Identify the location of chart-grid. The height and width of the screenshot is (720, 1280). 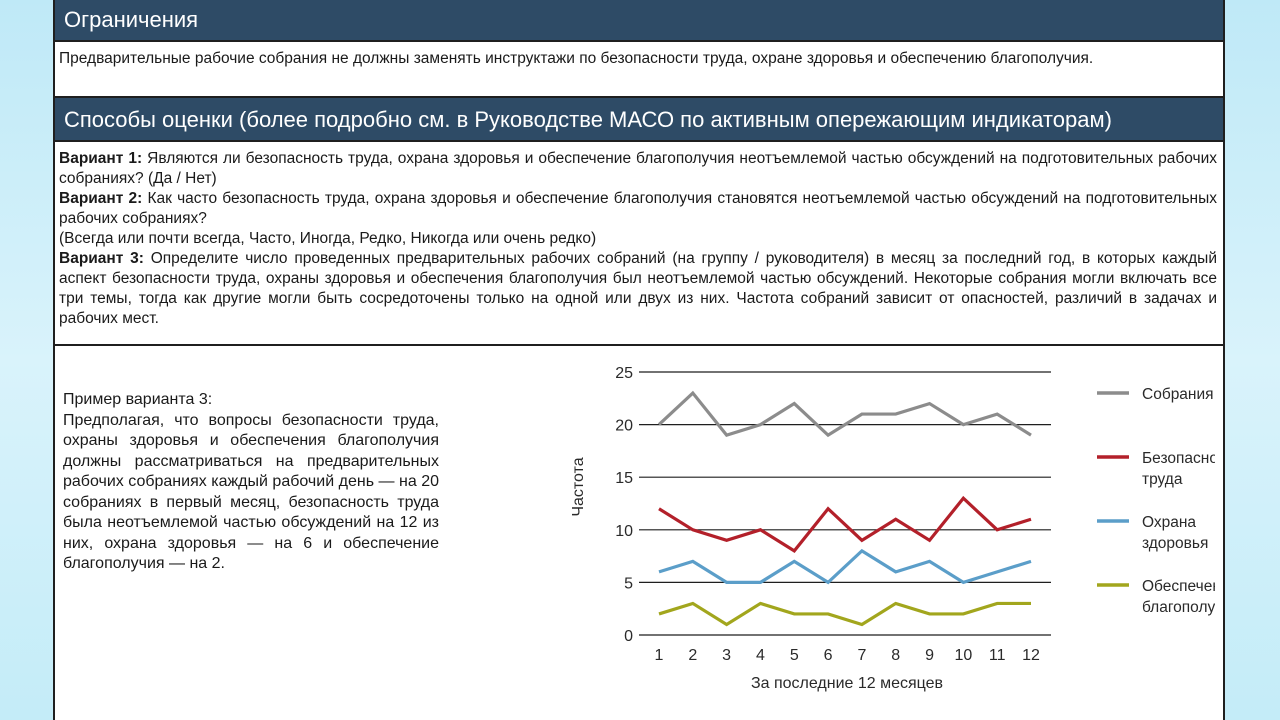
(845, 503).